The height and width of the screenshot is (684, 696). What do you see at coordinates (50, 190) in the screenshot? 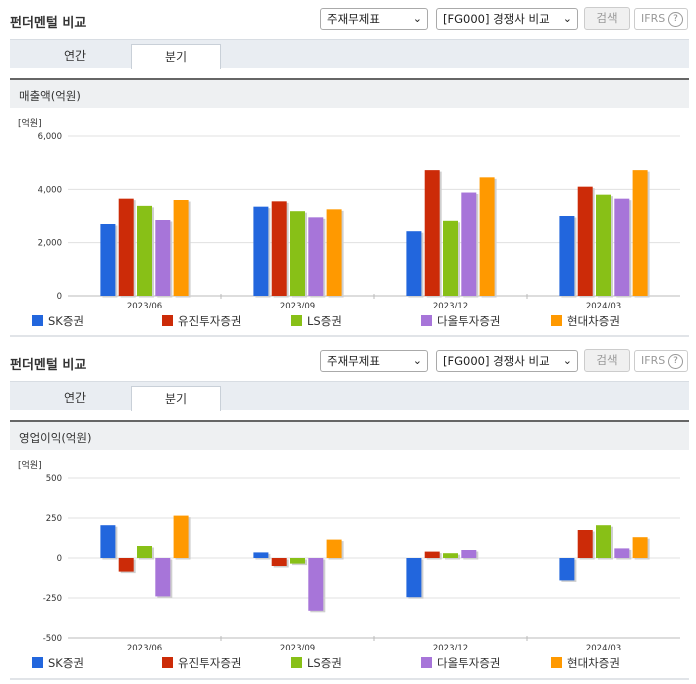
I see `y-tick-label: 4,000` at bounding box center [50, 190].